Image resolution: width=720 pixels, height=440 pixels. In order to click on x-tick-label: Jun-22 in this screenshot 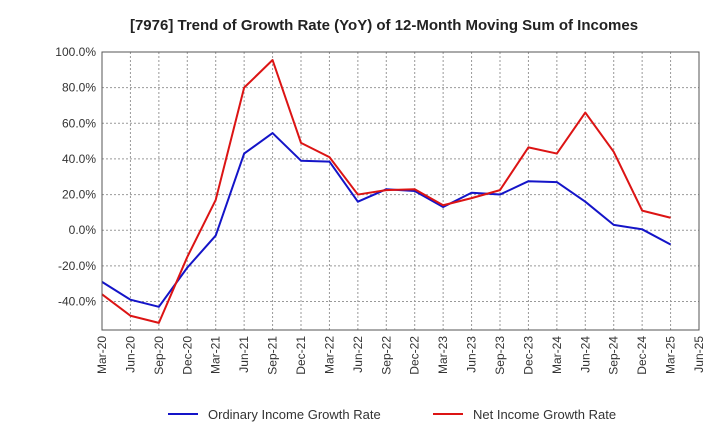, I will do `click(358, 354)`.